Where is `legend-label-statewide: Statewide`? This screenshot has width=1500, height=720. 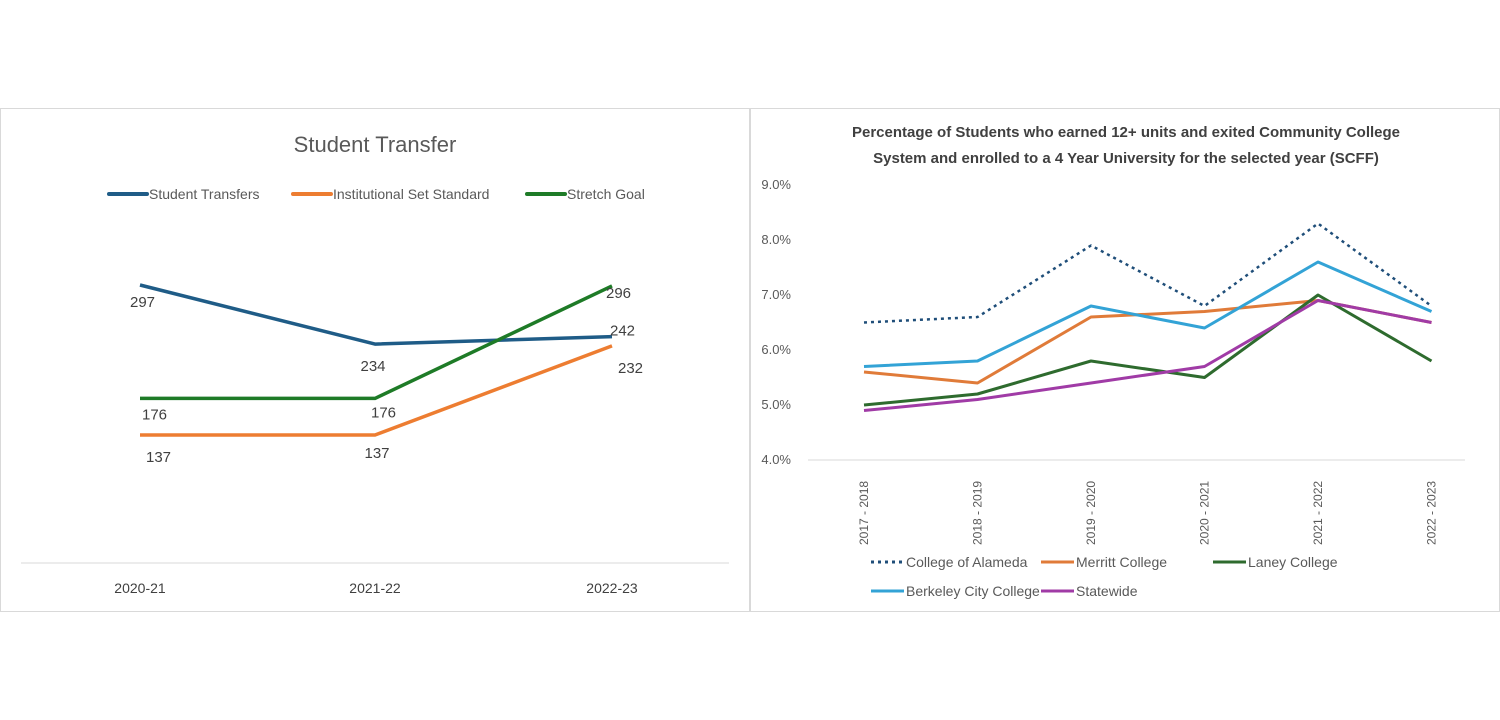 legend-label-statewide: Statewide is located at coordinates (1107, 591).